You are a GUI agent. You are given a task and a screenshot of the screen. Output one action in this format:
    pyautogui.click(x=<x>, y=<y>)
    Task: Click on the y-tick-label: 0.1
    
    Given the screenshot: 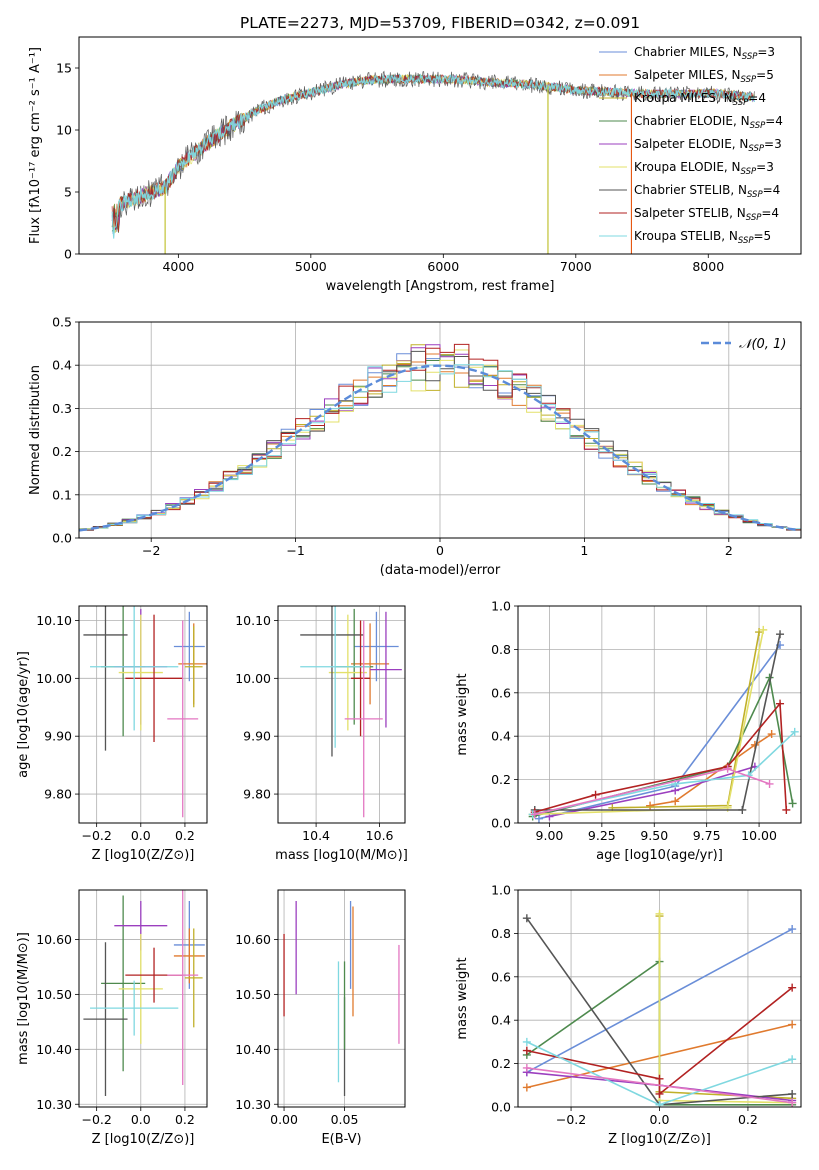 What is the action you would take?
    pyautogui.click(x=62, y=494)
    